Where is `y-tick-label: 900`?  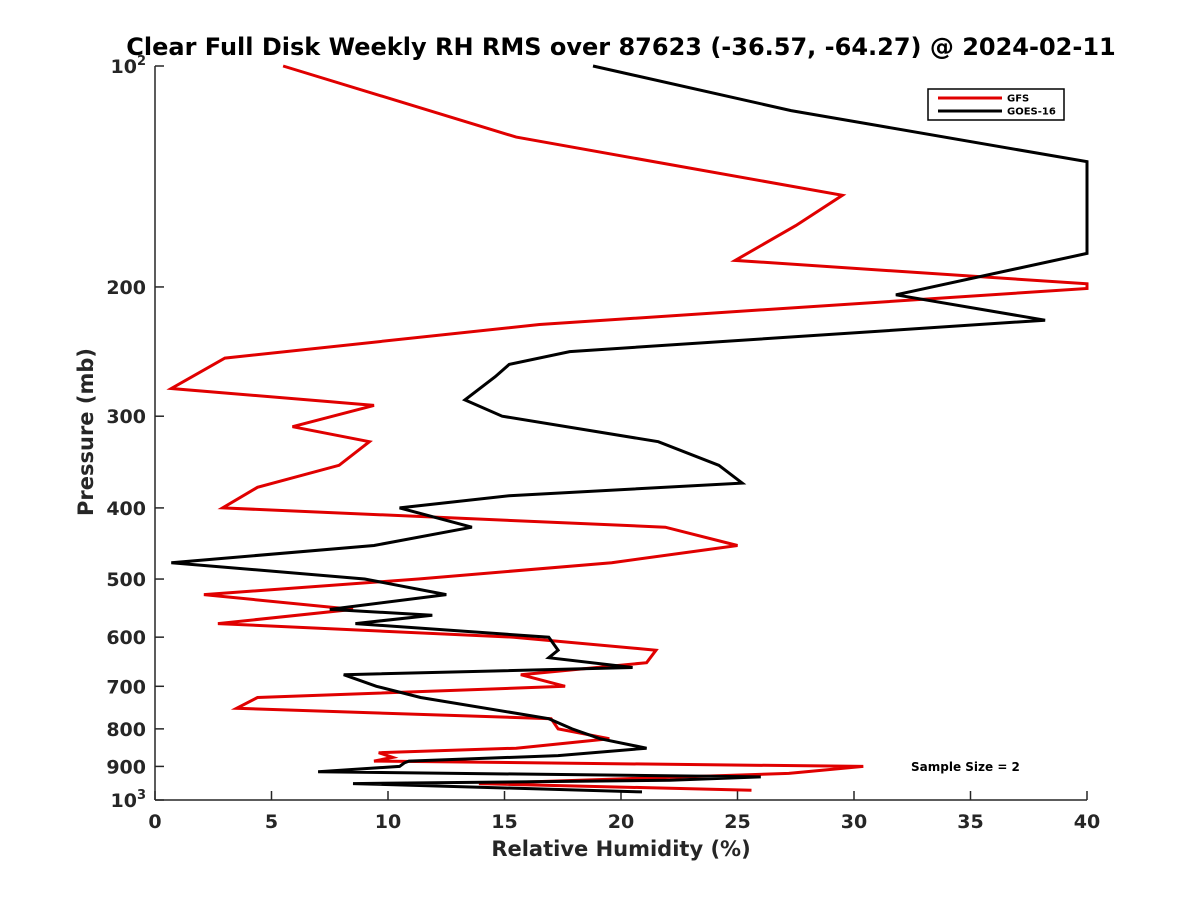 y-tick-label: 900 is located at coordinates (126, 767).